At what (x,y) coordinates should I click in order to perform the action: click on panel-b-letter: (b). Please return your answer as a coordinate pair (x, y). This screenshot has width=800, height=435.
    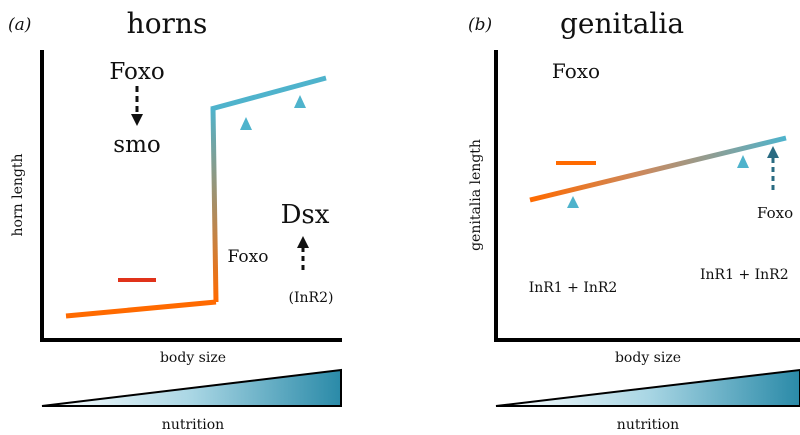
    Looking at the image, I should click on (480, 25).